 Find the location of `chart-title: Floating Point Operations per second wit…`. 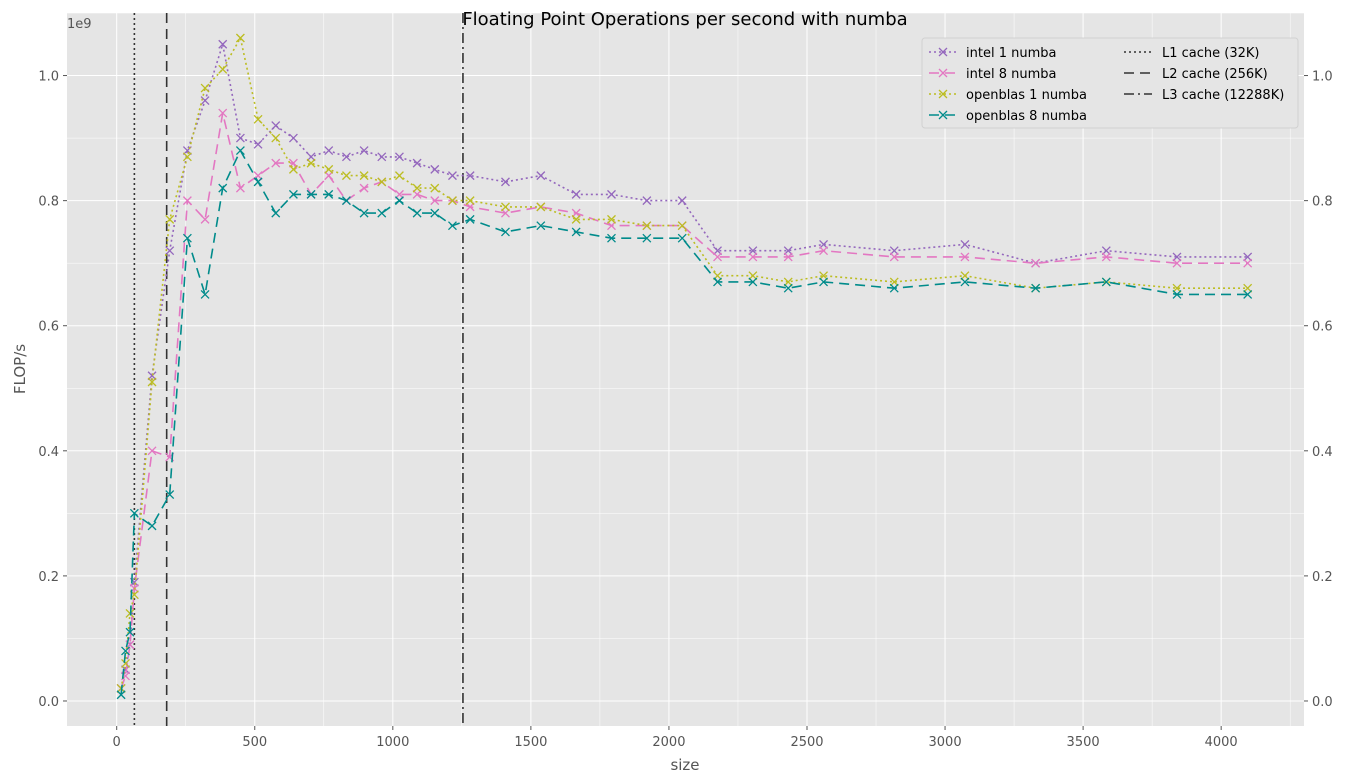

chart-title: Floating Point Operations per second wit… is located at coordinates (684, 19).